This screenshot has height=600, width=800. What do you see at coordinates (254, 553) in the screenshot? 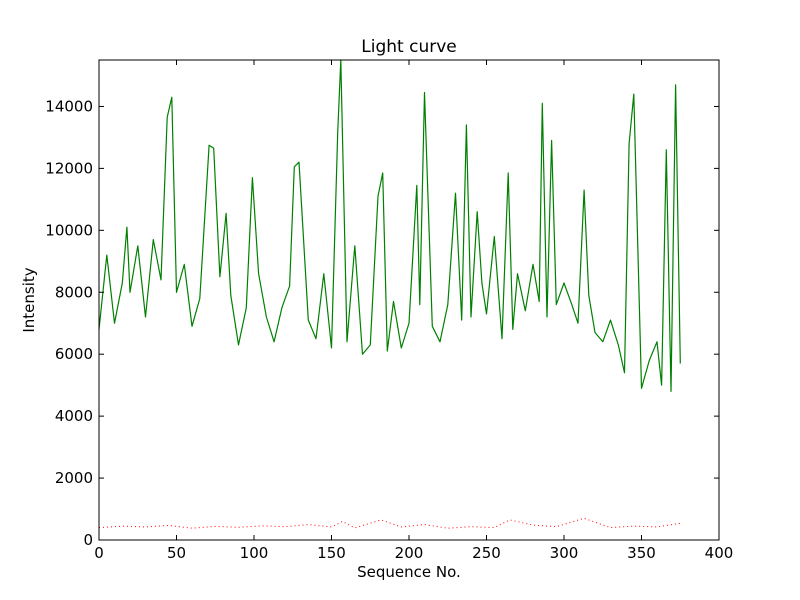
I see `x-tick-label: 100` at bounding box center [254, 553].